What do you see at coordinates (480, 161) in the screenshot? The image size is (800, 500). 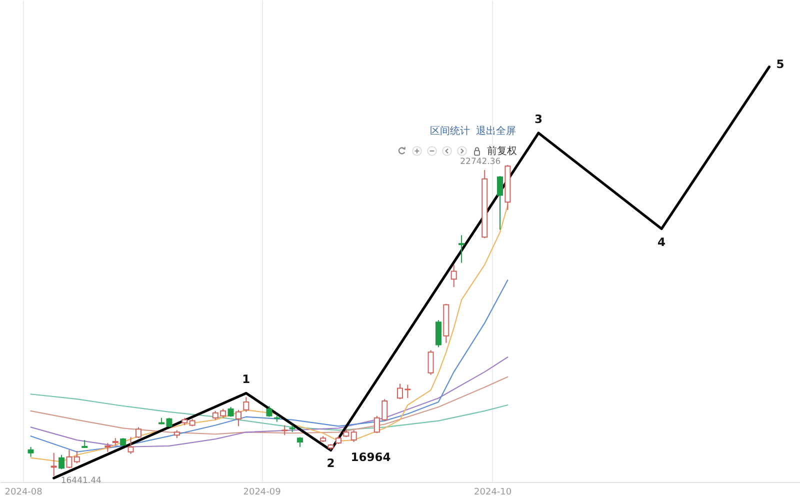 I see `annotation: 22742.36` at bounding box center [480, 161].